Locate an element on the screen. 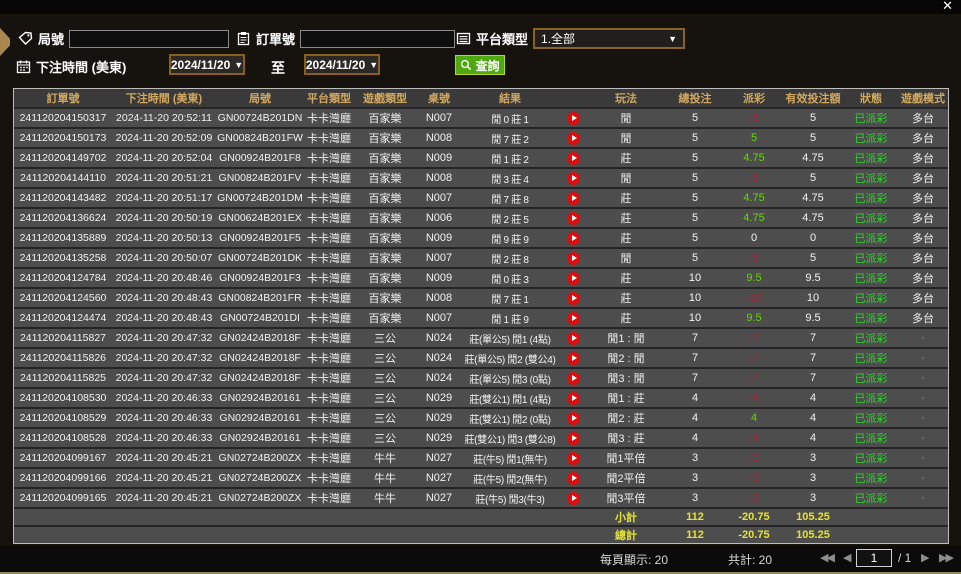  cell-tableno: N029 is located at coordinates (439, 418).